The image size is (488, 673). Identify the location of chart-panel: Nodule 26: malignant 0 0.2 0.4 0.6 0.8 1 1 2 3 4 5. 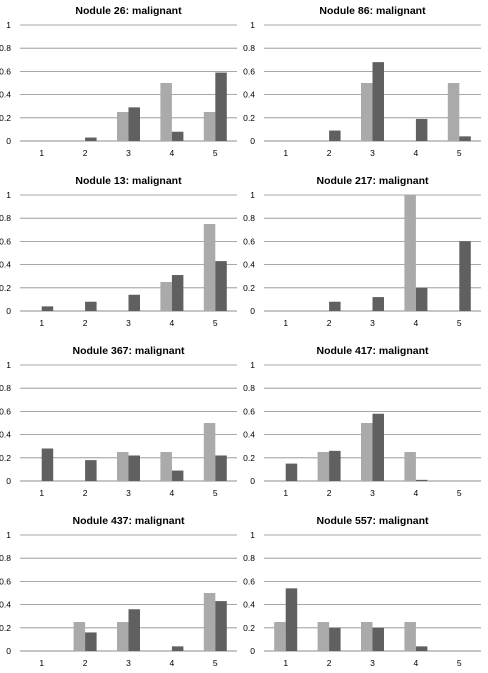
(122, 81).